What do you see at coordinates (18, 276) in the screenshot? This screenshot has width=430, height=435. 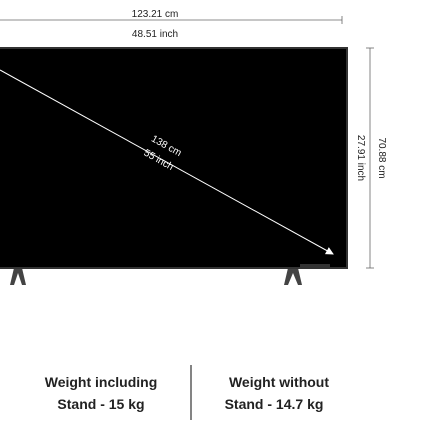 I see `stand-left` at bounding box center [18, 276].